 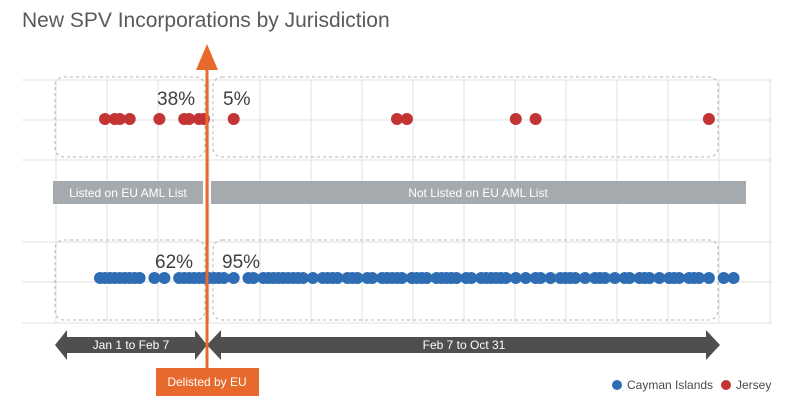 I want to click on jersey-points, so click(x=407, y=119).